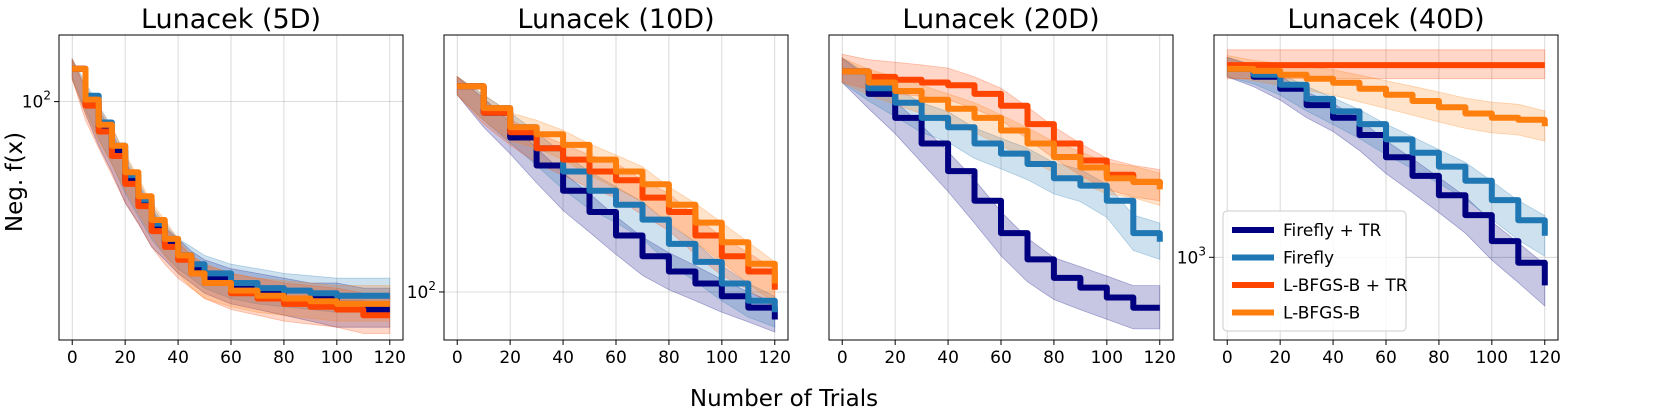 The image size is (1661, 415). Describe the element at coordinates (1000, 19) in the screenshot. I see `chart-title: Lunacek (20D)` at that location.